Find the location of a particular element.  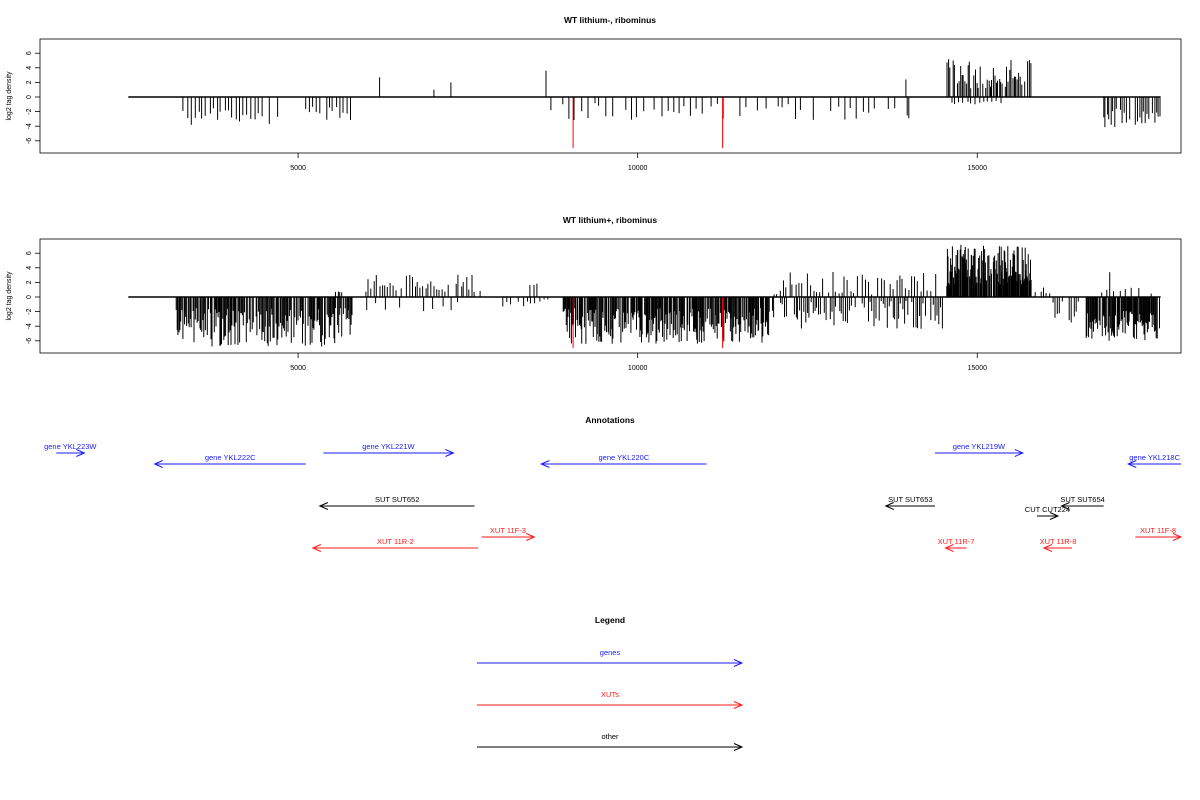

feature-label: gene YKL221W is located at coordinates (388, 446).